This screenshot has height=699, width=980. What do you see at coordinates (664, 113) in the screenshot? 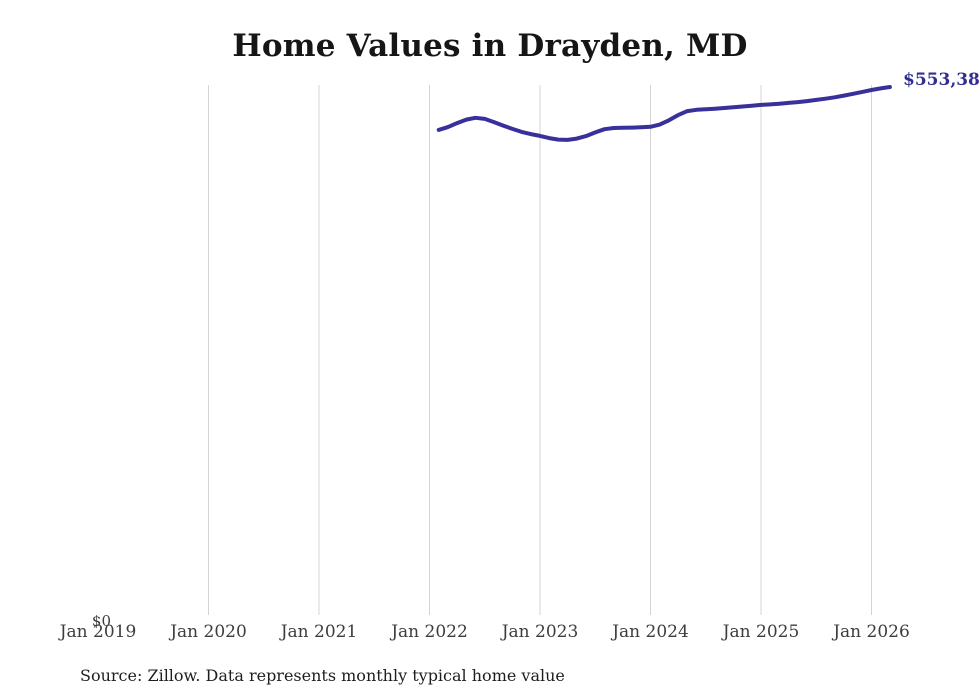
I see `home-value-trend-line` at bounding box center [664, 113].